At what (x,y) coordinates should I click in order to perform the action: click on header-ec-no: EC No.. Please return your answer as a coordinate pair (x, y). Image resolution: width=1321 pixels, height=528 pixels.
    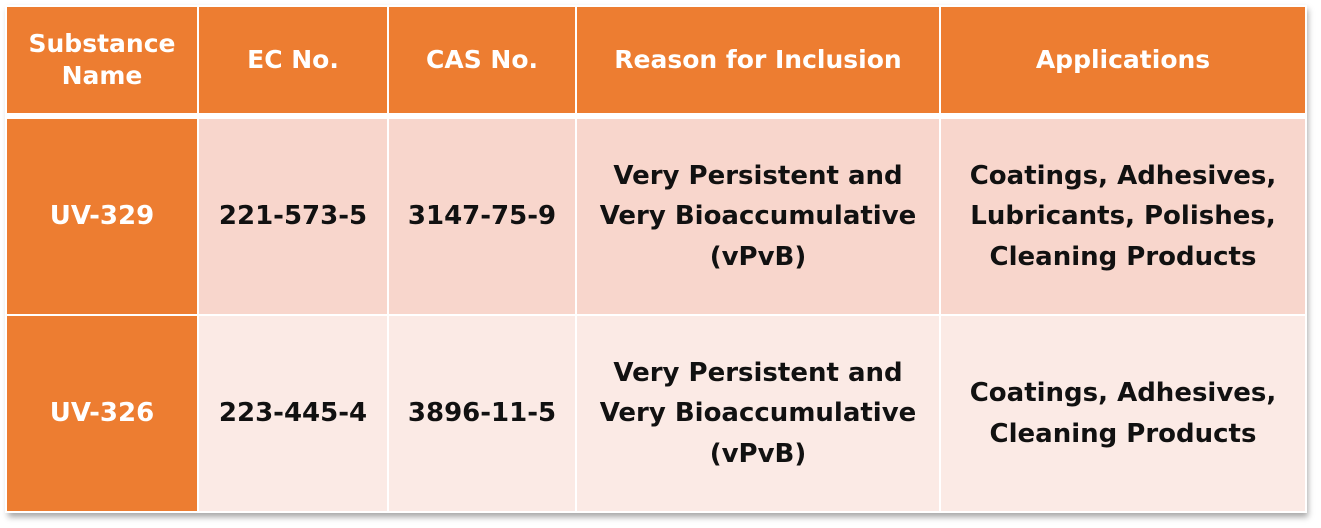
    Looking at the image, I should click on (293, 62).